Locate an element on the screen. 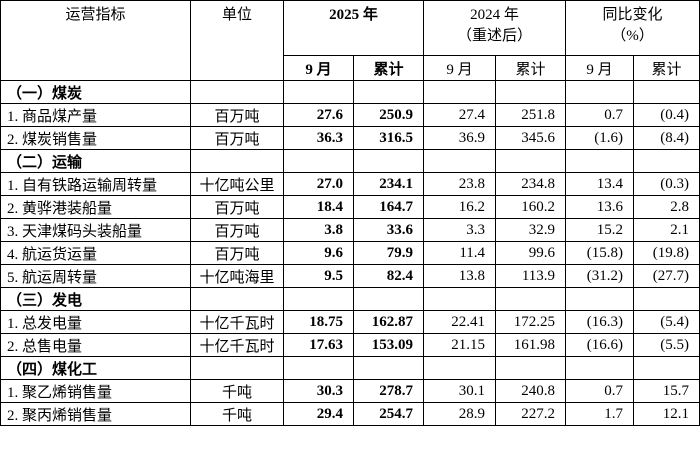 The image size is (700, 465). unit: 十亿千瓦时 is located at coordinates (237, 345).